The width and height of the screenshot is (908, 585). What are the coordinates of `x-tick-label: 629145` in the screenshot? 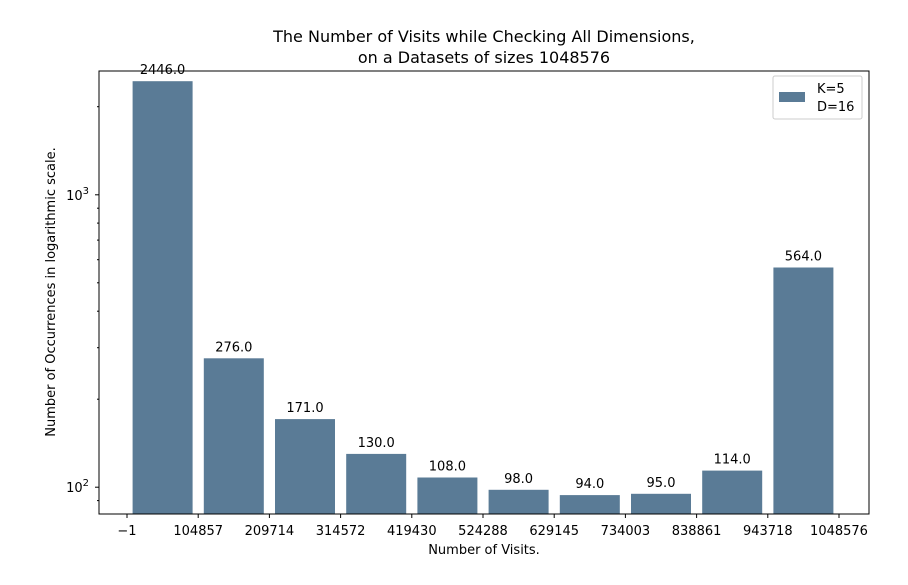 It's located at (554, 531).